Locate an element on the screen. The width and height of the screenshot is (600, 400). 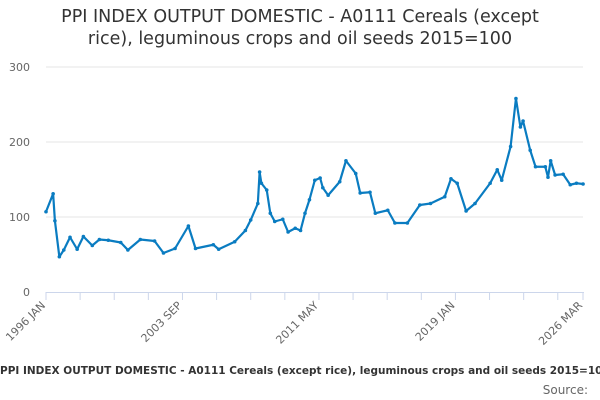
x-tick-label: 2026 MAR is located at coordinates (560, 323).